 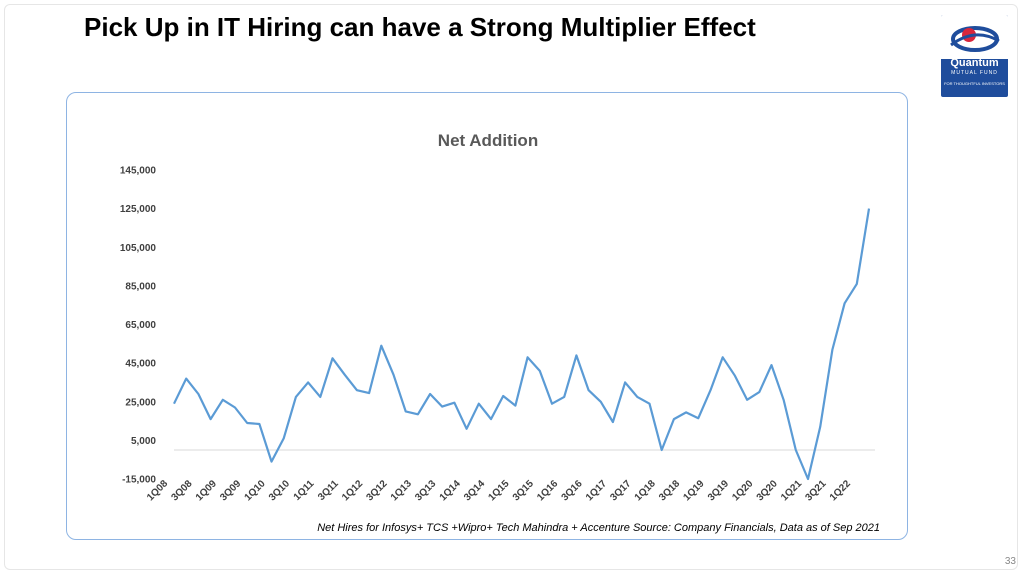 I want to click on x-tick-label: 1Q15, so click(x=498, y=490).